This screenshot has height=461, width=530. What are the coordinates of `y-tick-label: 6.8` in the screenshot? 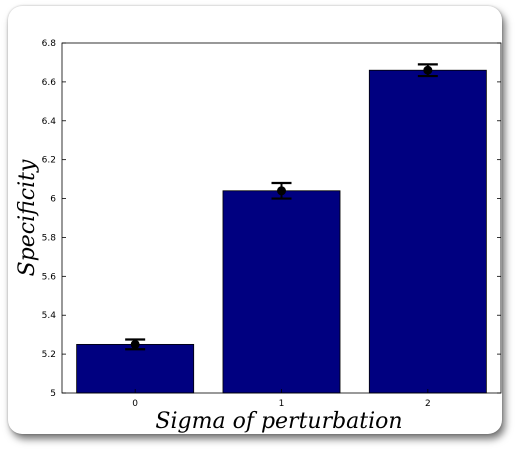 It's located at (49, 44).